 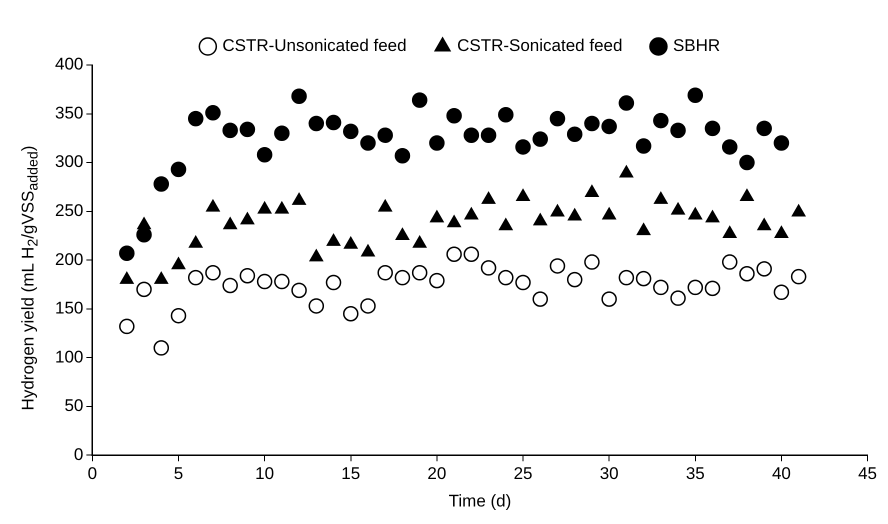 I want to click on x-tick-label: 20, so click(x=436, y=474).